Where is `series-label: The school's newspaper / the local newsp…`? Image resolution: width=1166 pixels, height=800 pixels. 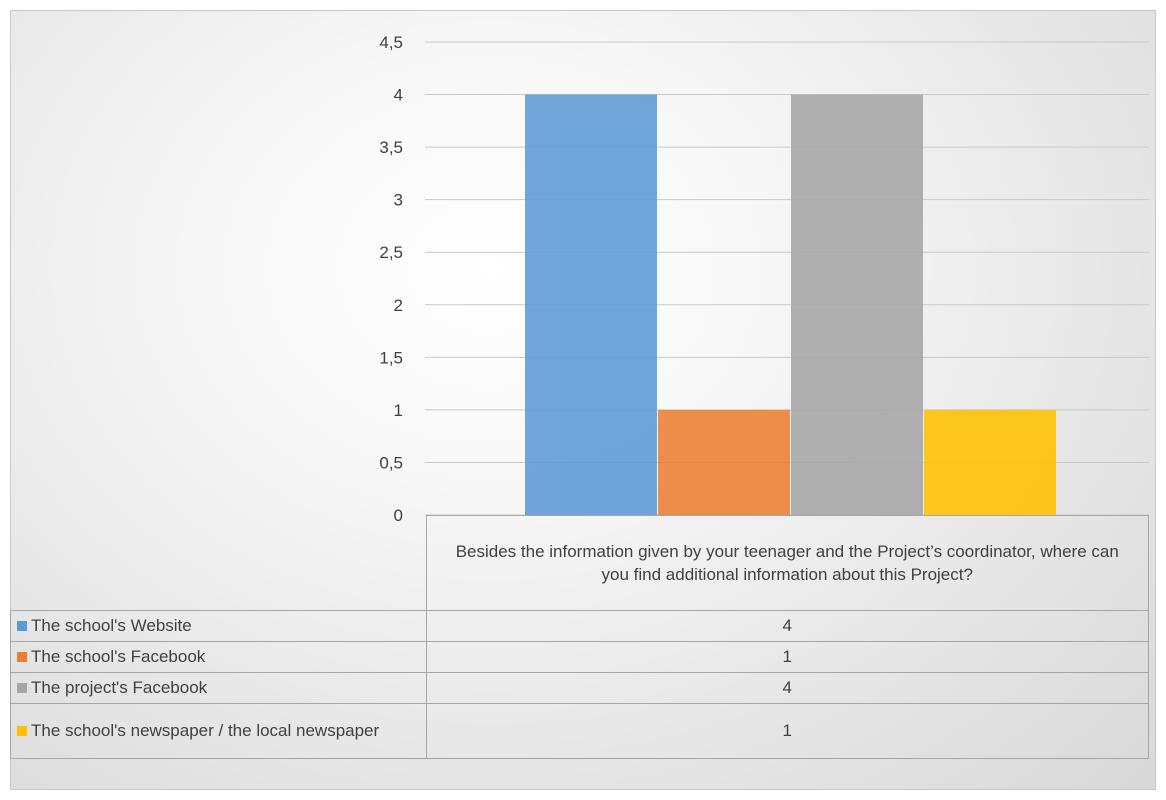
series-label: The school's newspaper / the local newsp… is located at coordinates (205, 730).